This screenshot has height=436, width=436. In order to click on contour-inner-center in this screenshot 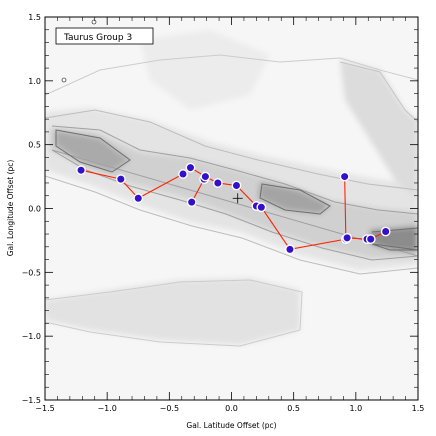, I will do `click(295, 199)`.